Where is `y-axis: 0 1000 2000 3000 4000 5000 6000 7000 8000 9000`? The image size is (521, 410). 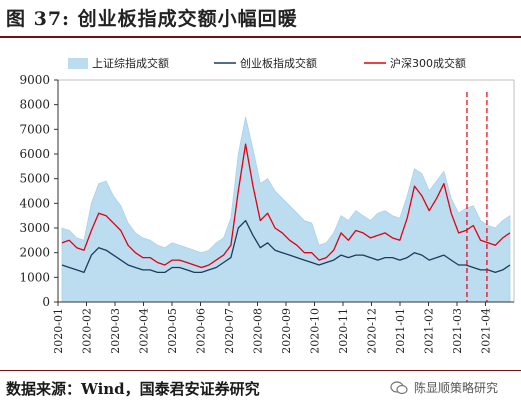
y-axis: 0 1000 2000 3000 4000 5000 6000 7000 8000 9000 is located at coordinates (39, 191).